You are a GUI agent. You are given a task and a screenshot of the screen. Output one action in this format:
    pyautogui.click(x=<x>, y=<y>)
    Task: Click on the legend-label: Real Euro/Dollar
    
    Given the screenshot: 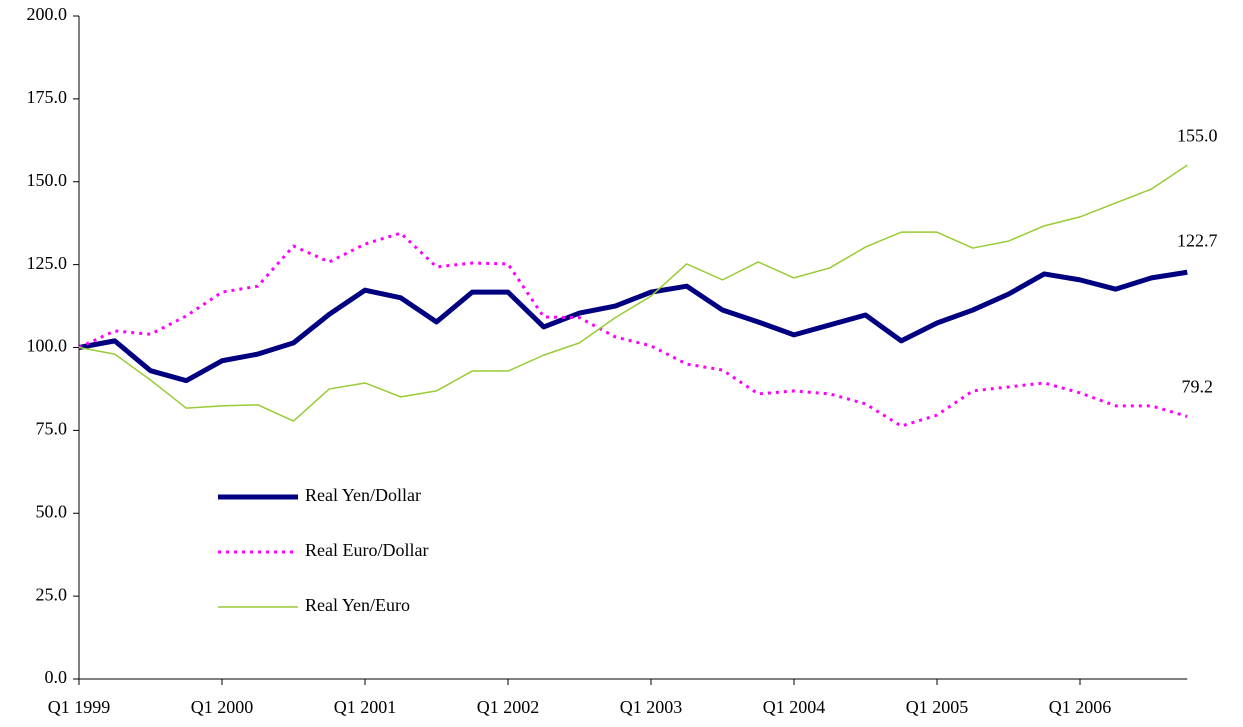 What is the action you would take?
    pyautogui.click(x=366, y=550)
    